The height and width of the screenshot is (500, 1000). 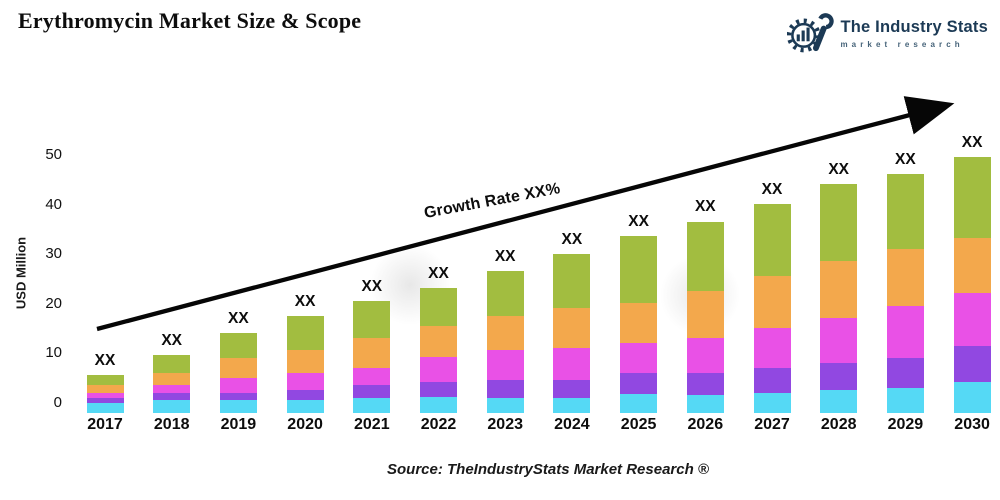 I want to click on bar-2025, so click(x=639, y=324).